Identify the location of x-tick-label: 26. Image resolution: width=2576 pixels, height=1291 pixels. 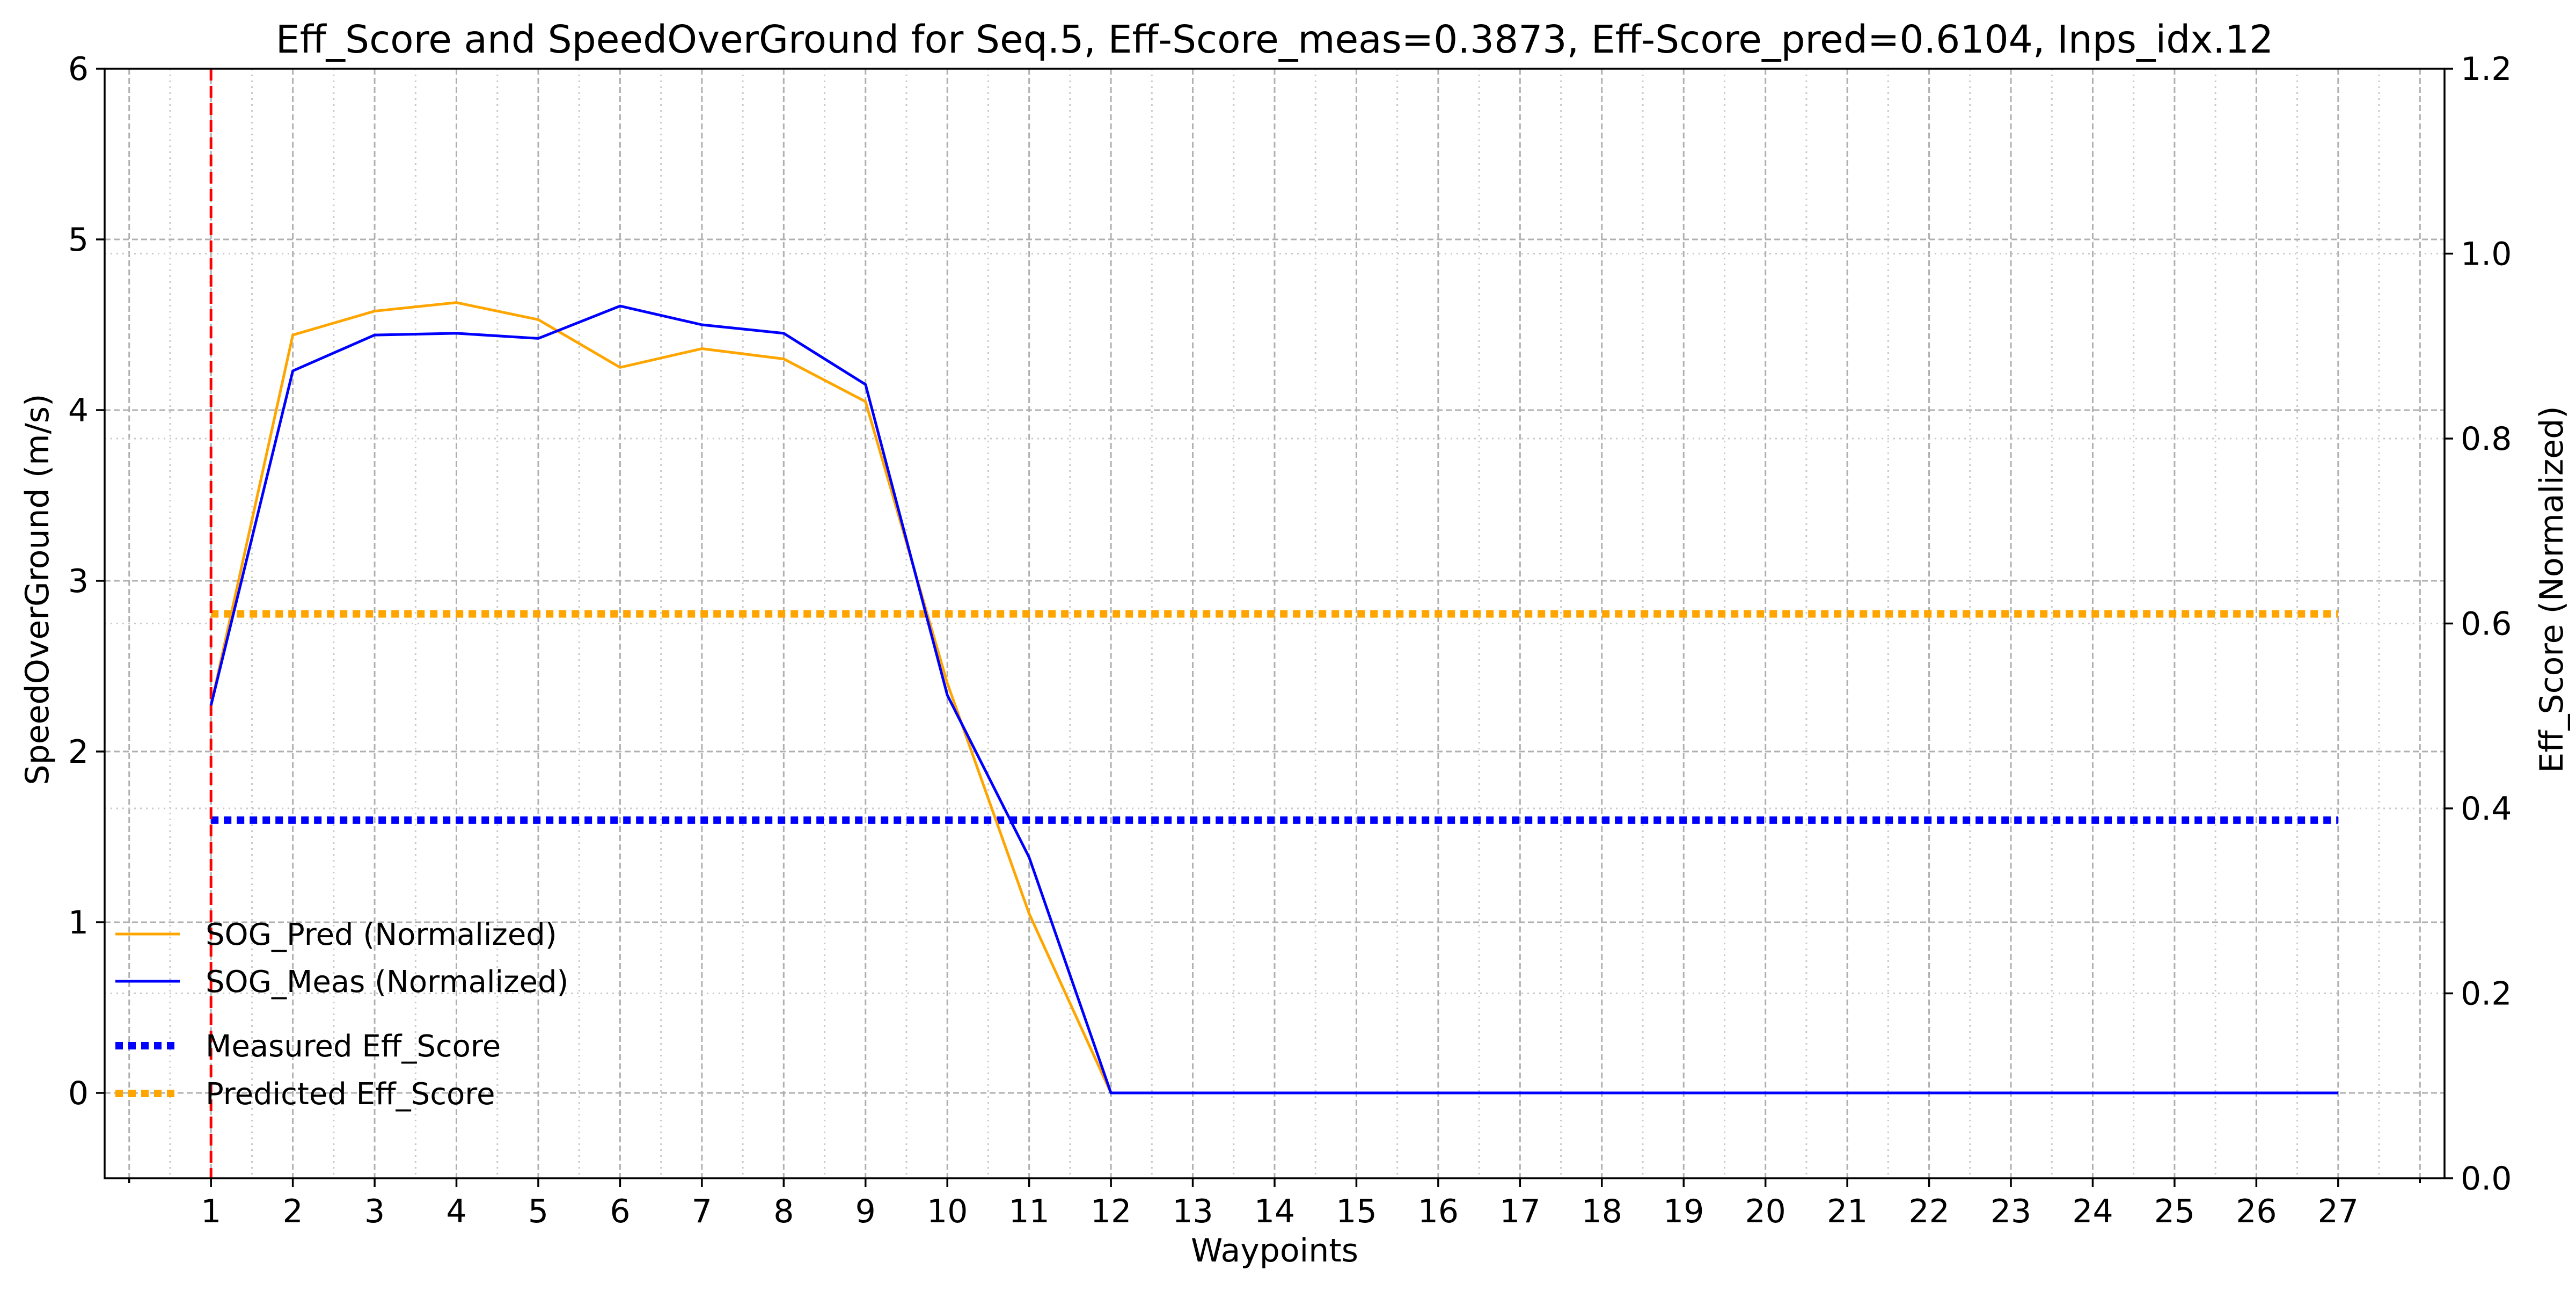
(2256, 1211).